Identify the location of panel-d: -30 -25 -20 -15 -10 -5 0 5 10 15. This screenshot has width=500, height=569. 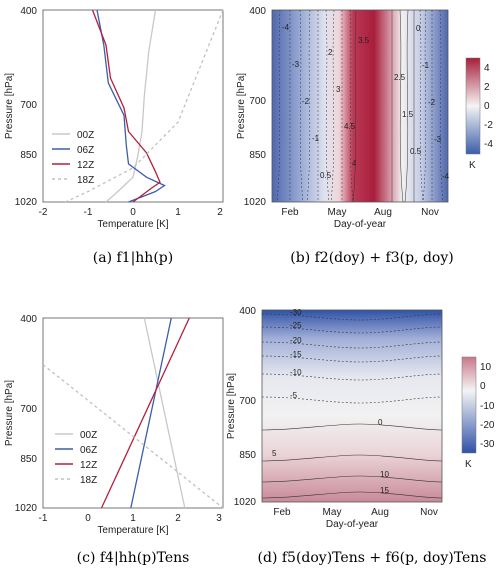
(369, 405).